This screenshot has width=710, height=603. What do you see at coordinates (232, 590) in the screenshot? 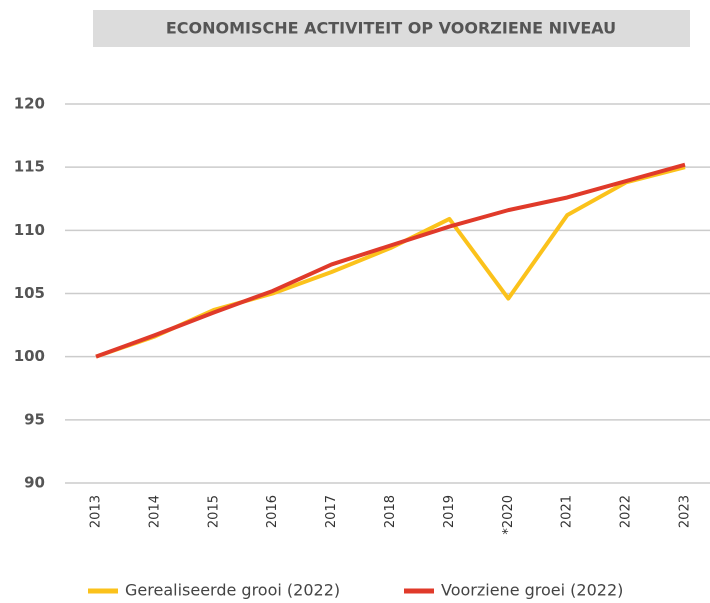
I see `legend-label: Gerealiseerde grooi (2022)` at bounding box center [232, 590].